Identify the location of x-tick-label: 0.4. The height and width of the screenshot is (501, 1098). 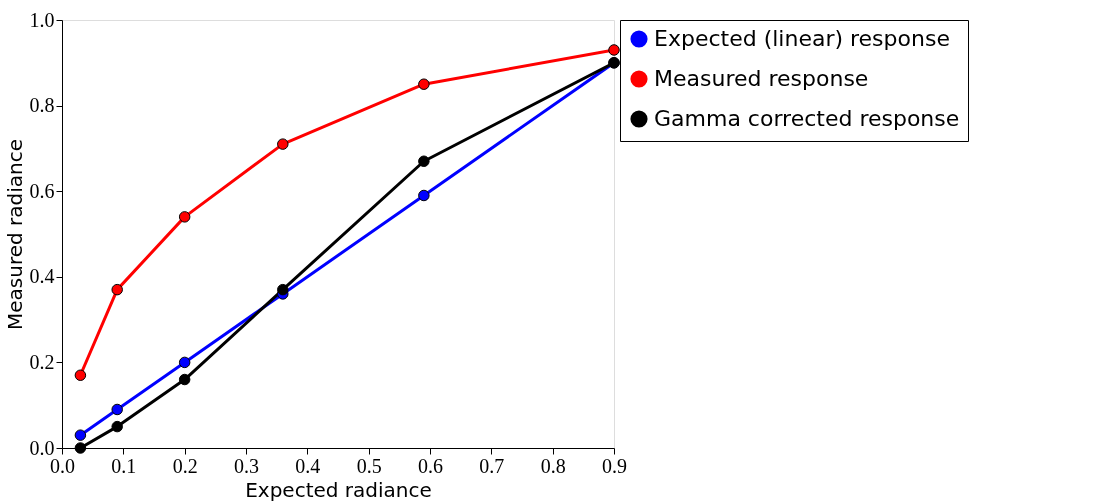
(308, 465).